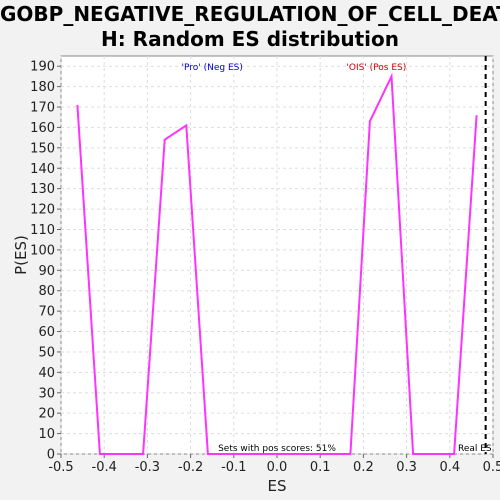  Describe the element at coordinates (42, 169) in the screenshot. I see `y-tick-label: 140` at that location.